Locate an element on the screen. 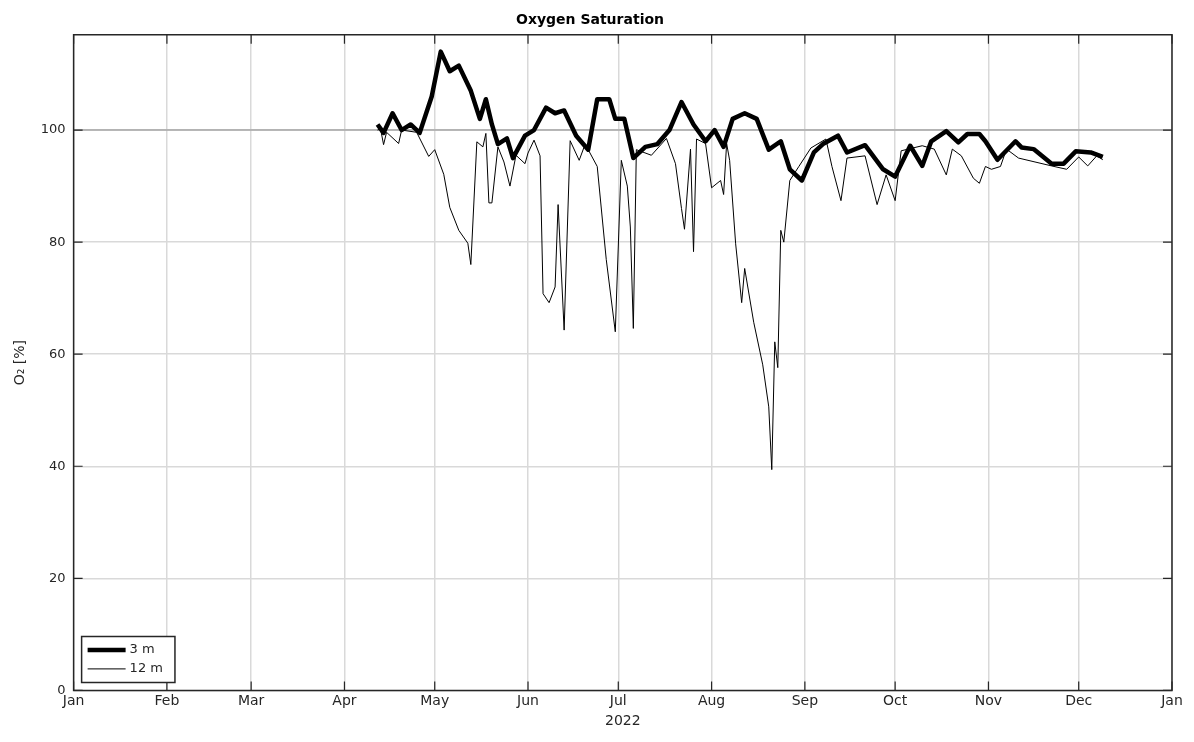 The image size is (1194, 742). x-tick-label: Oct is located at coordinates (895, 700).